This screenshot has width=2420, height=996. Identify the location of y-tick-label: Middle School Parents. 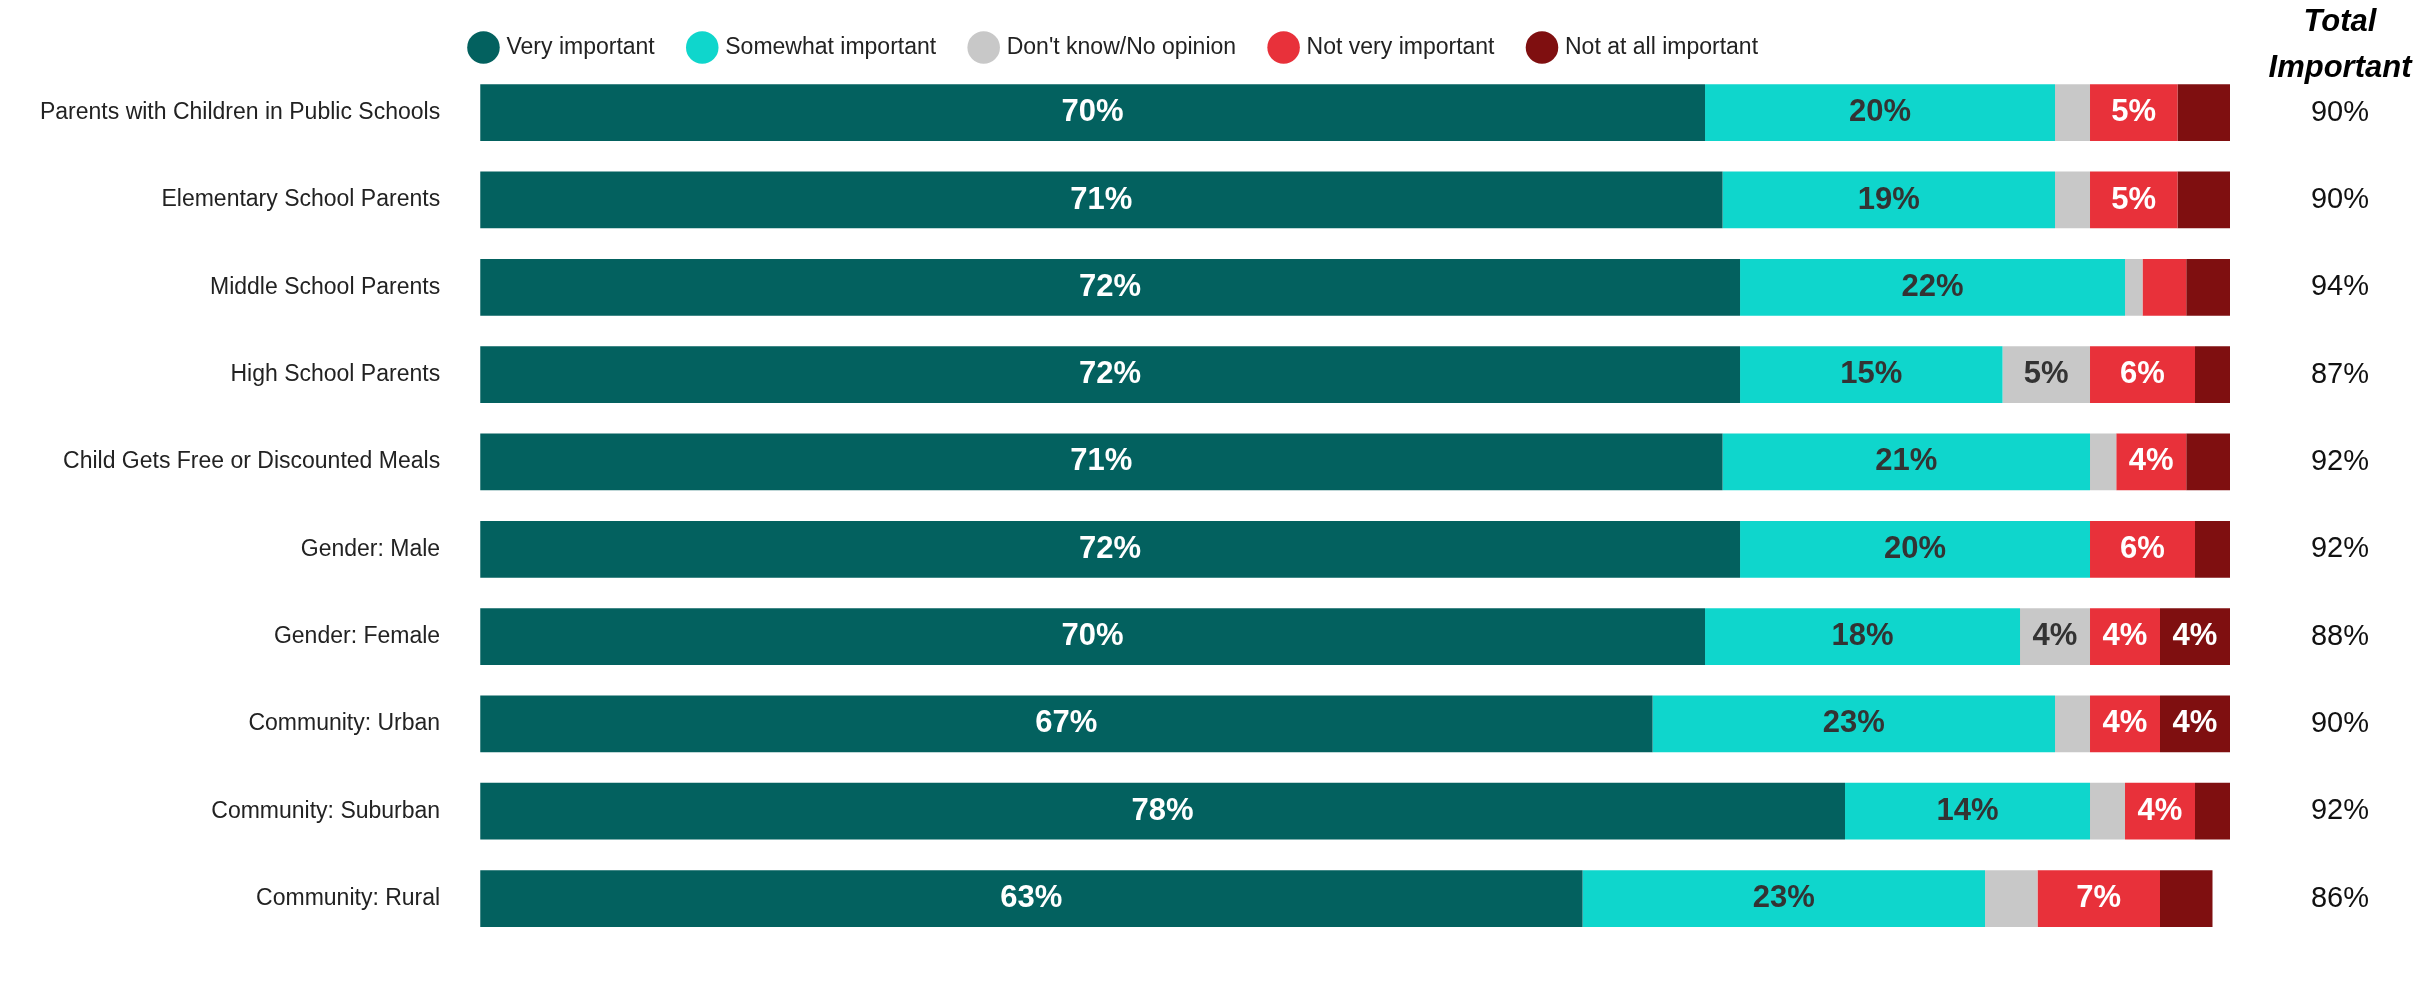
(325, 285).